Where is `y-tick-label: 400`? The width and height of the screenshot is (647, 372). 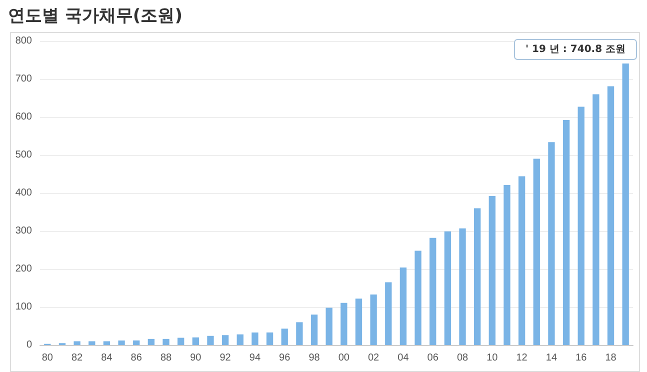
y-tick-label: 400 is located at coordinates (23, 193).